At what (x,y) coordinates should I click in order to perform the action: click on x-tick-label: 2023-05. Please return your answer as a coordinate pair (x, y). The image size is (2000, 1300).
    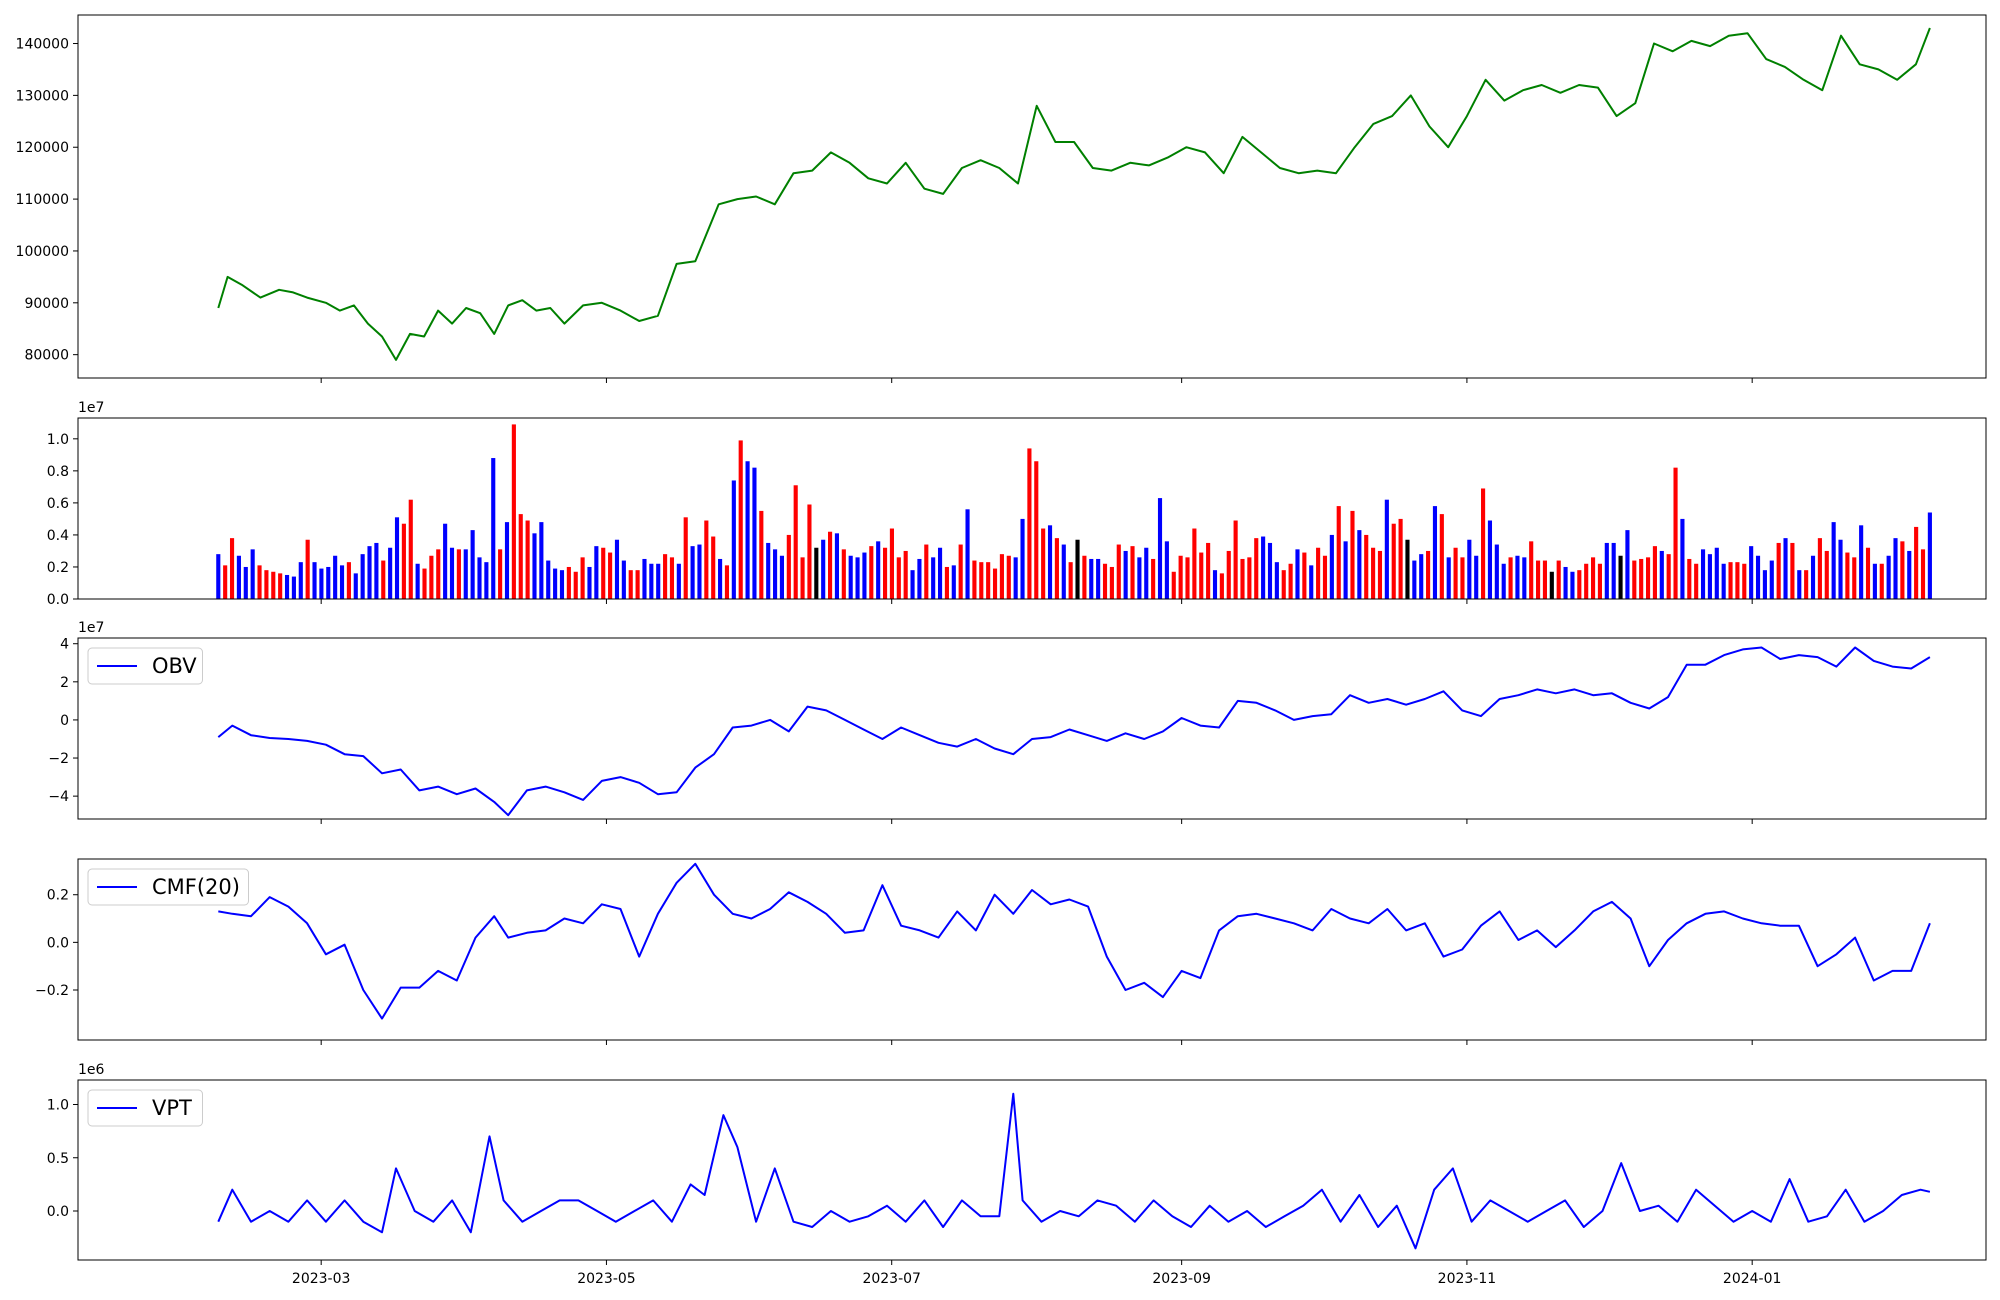
    Looking at the image, I should click on (606, 1279).